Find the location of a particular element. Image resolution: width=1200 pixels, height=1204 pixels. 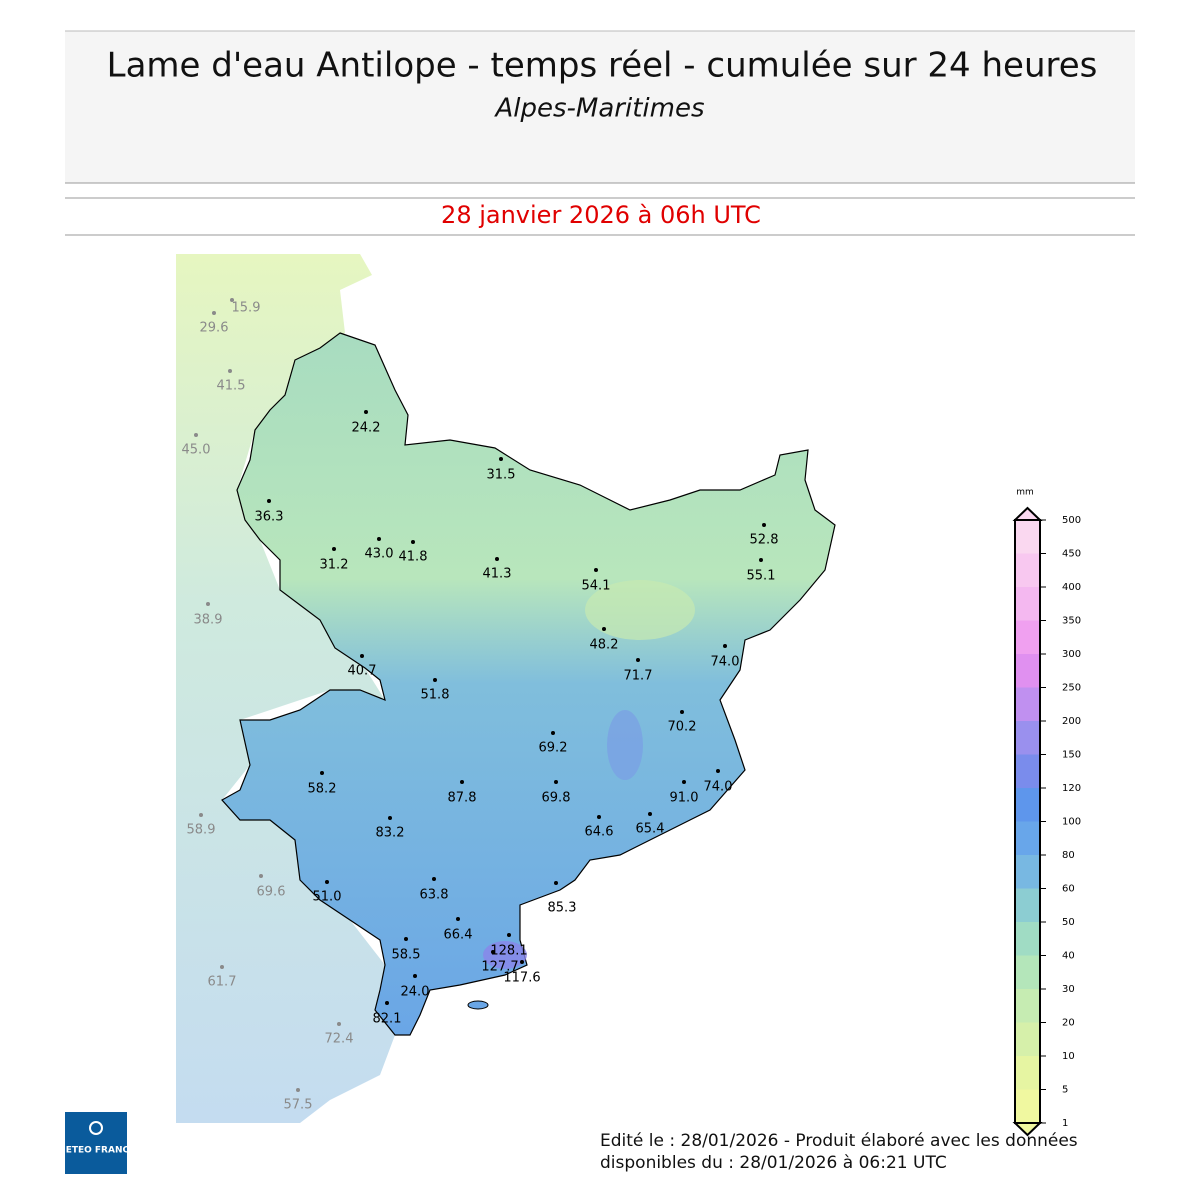

legend-tick-label: 300 is located at coordinates (1071, 654).